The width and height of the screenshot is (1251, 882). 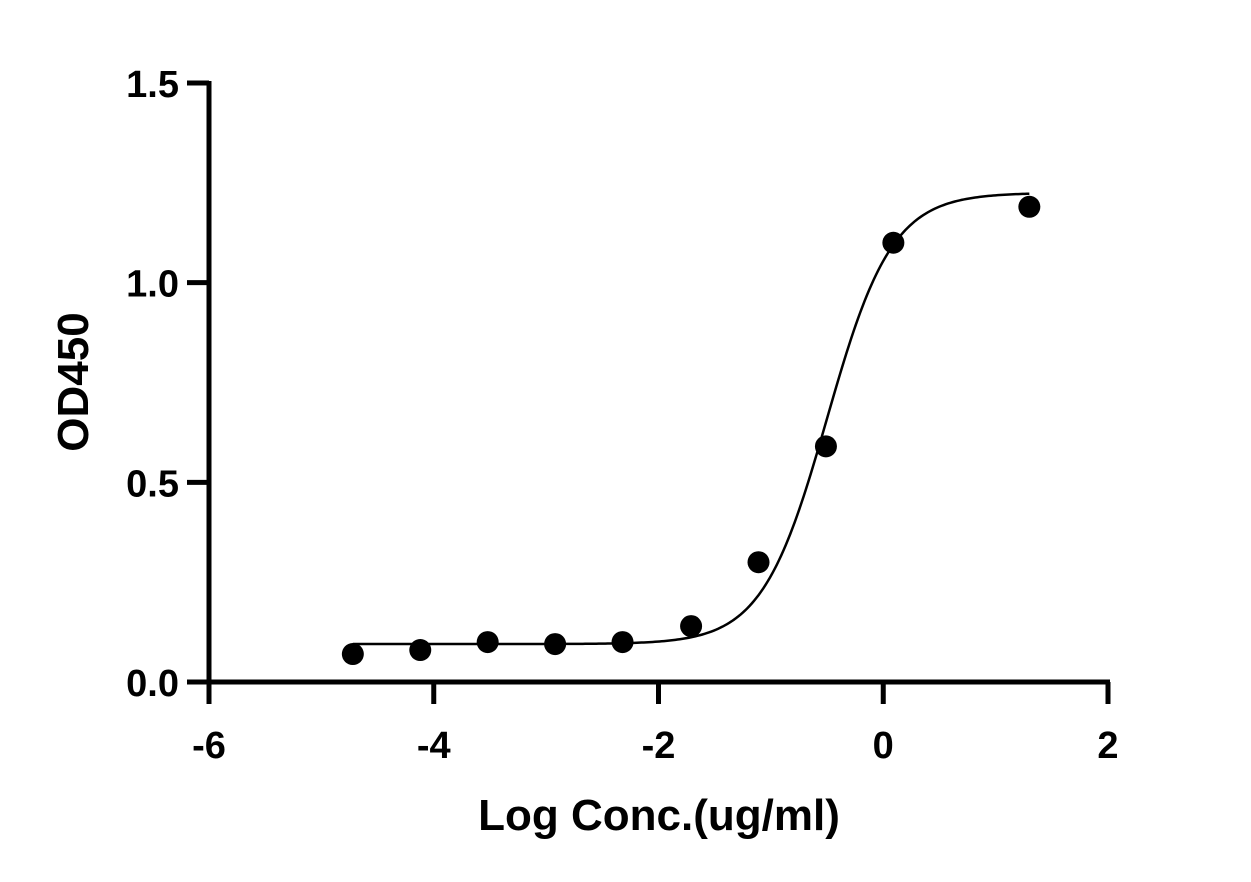 What do you see at coordinates (655, 724) in the screenshot?
I see `x-axis-ticks: -6 -4 -2 0 2` at bounding box center [655, 724].